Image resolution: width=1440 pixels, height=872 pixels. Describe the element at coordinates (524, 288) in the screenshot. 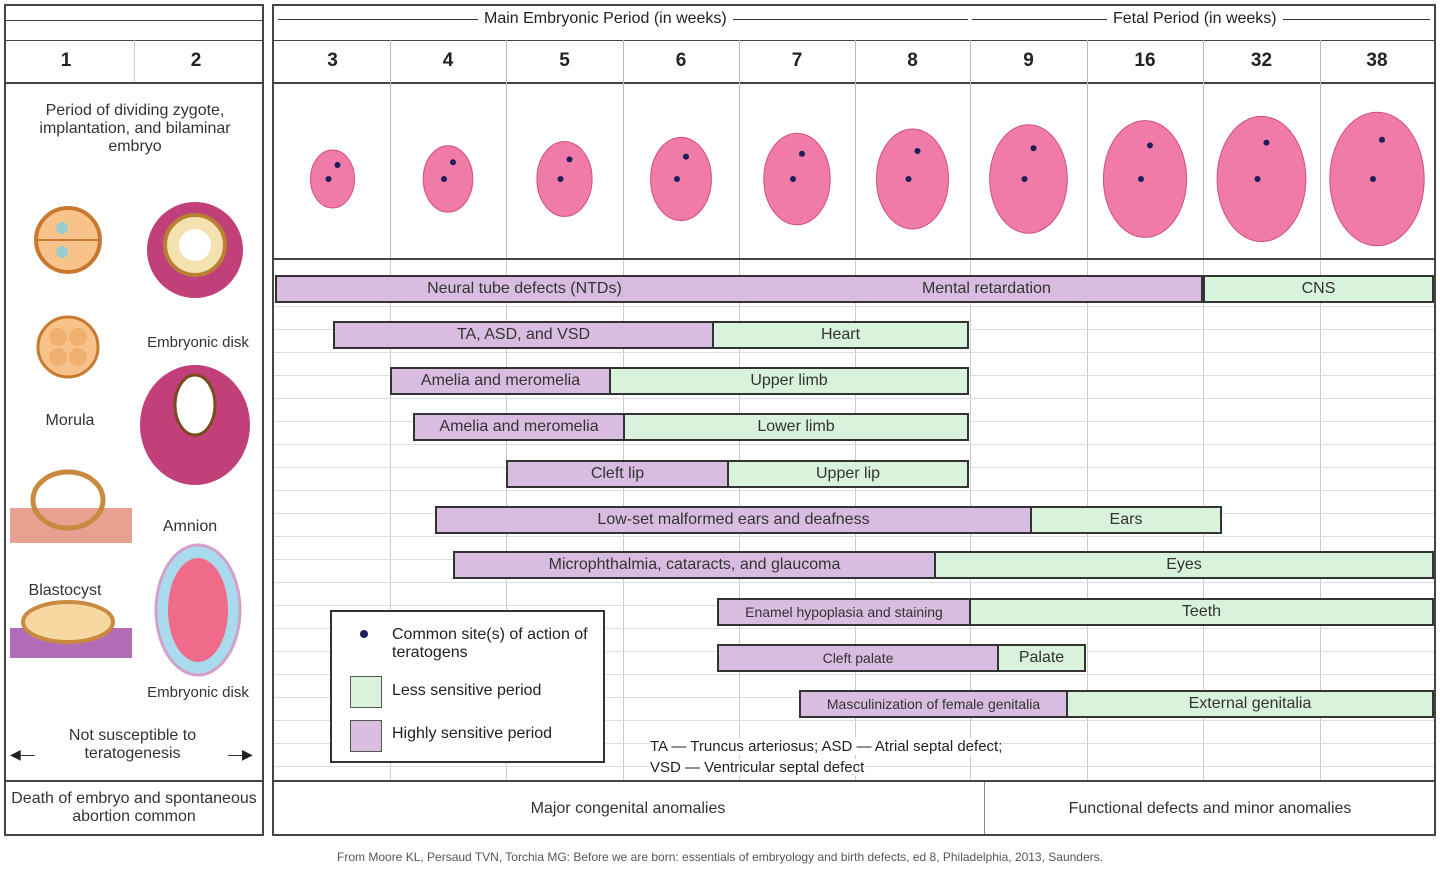

I see `bar-label: Neural tube defects (NTDs)` at that location.